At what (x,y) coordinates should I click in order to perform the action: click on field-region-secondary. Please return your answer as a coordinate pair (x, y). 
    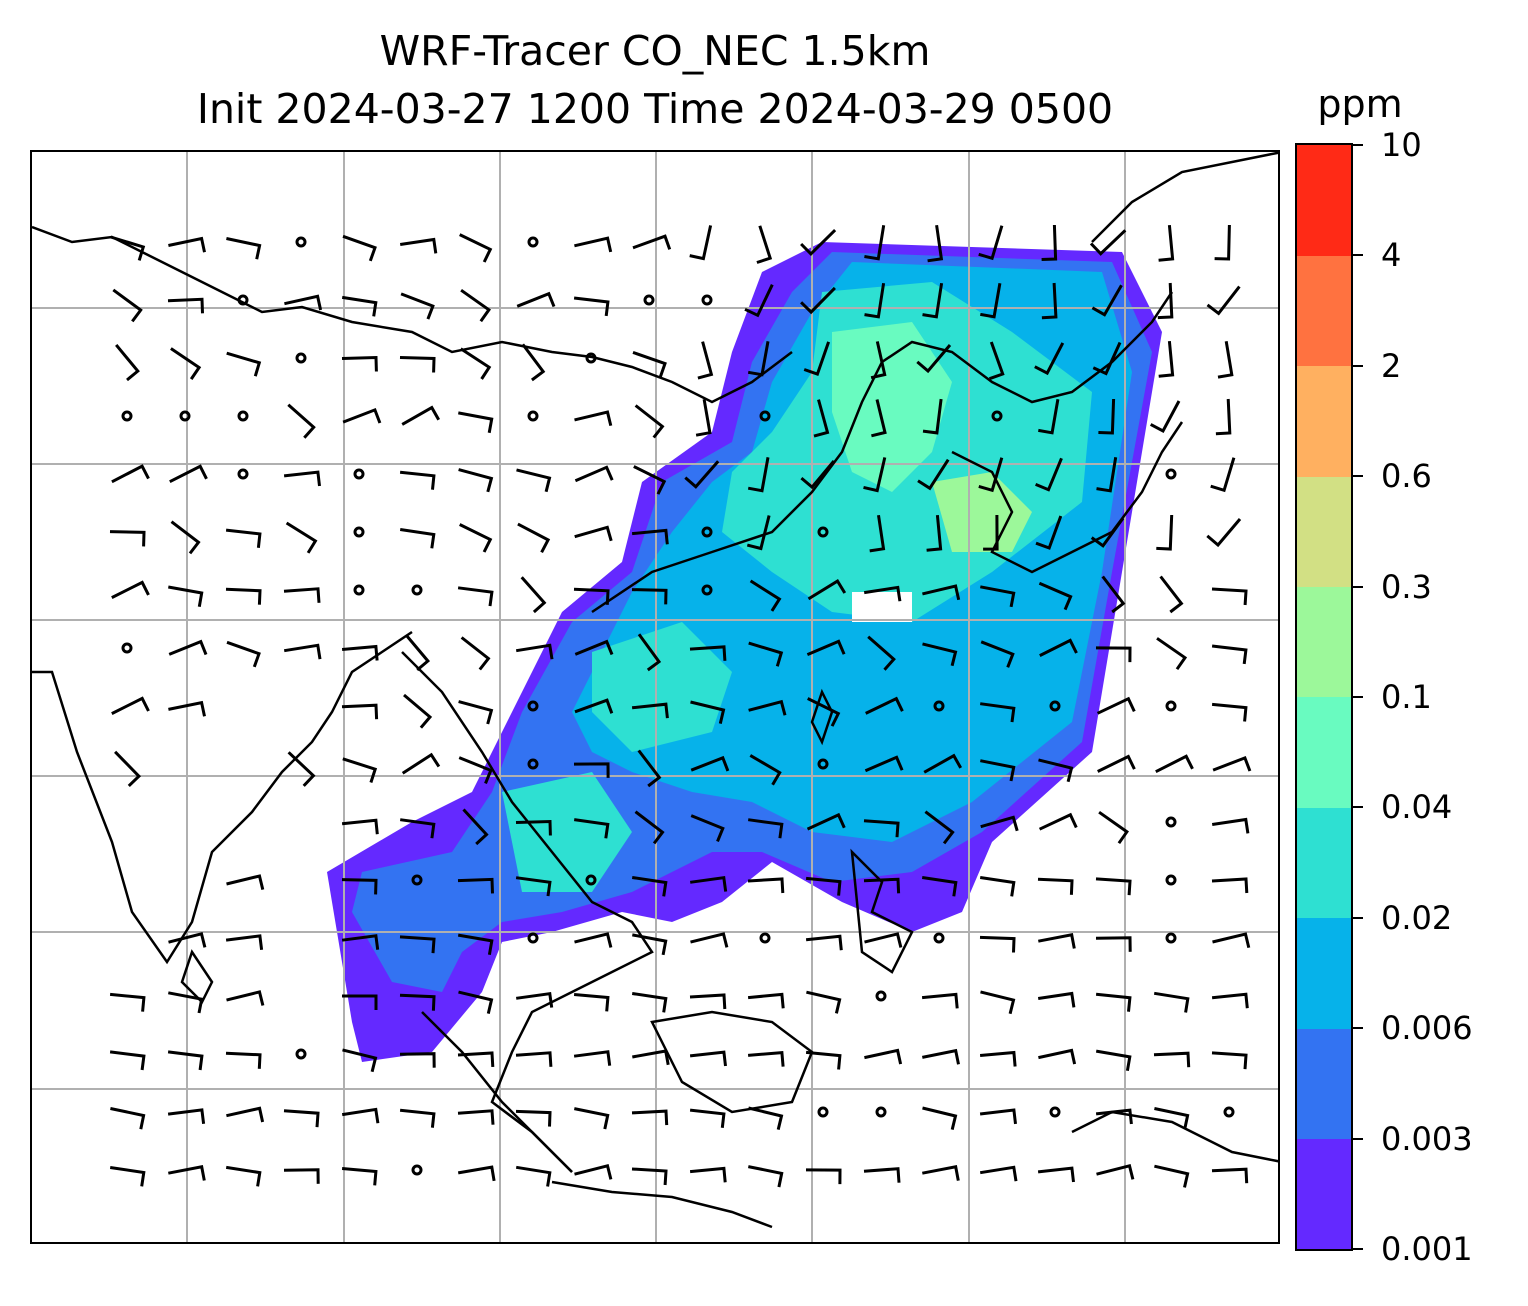
    Looking at the image, I should click on (662, 687).